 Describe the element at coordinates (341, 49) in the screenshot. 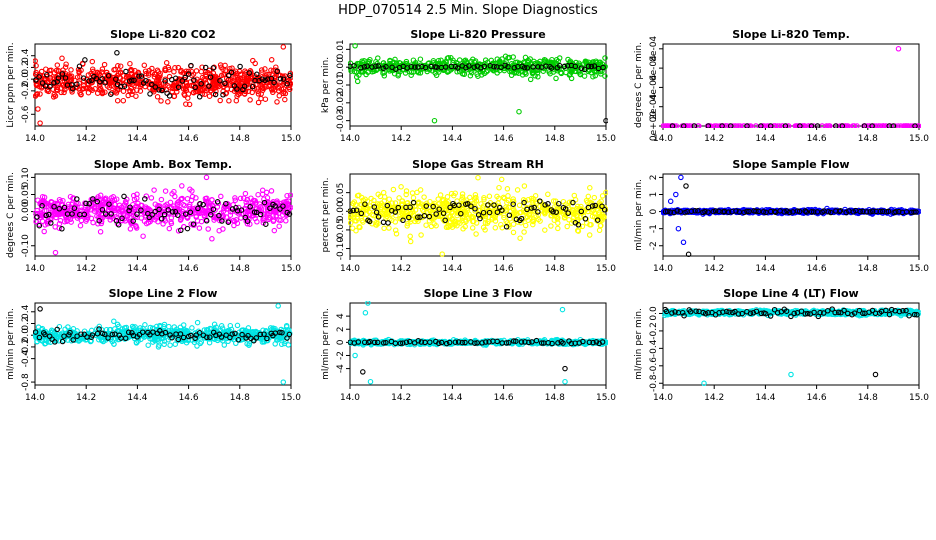

I see `y-tick-label: 0.01` at that location.